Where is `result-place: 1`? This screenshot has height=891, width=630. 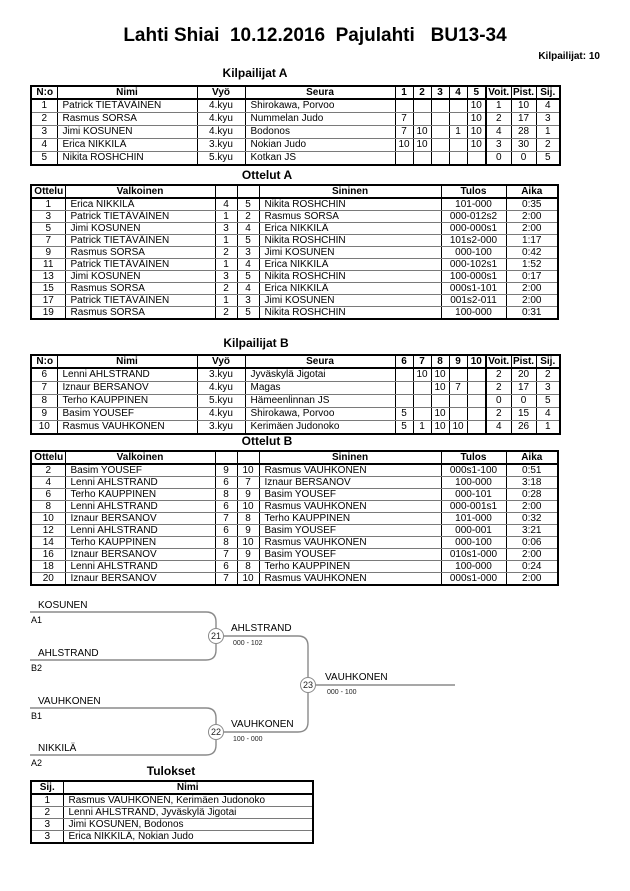 result-place: 1 is located at coordinates (47, 800).